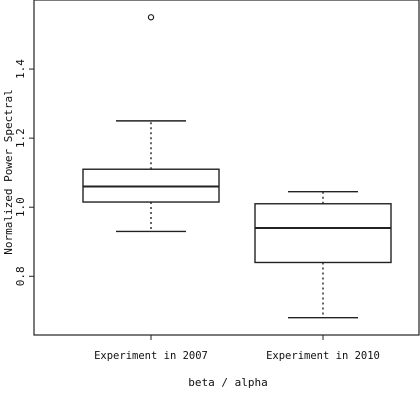  What do you see at coordinates (151, 17) in the screenshot?
I see `outlier-point` at bounding box center [151, 17].